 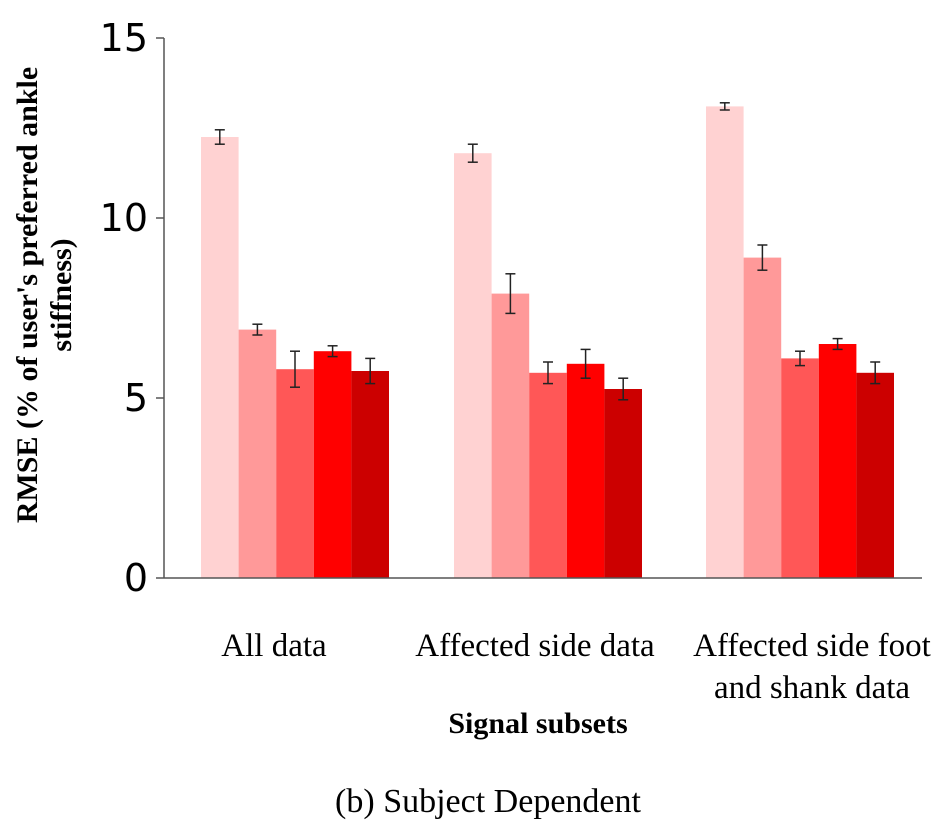 What do you see at coordinates (124, 38) in the screenshot?
I see `y-tick-label: 15` at bounding box center [124, 38].